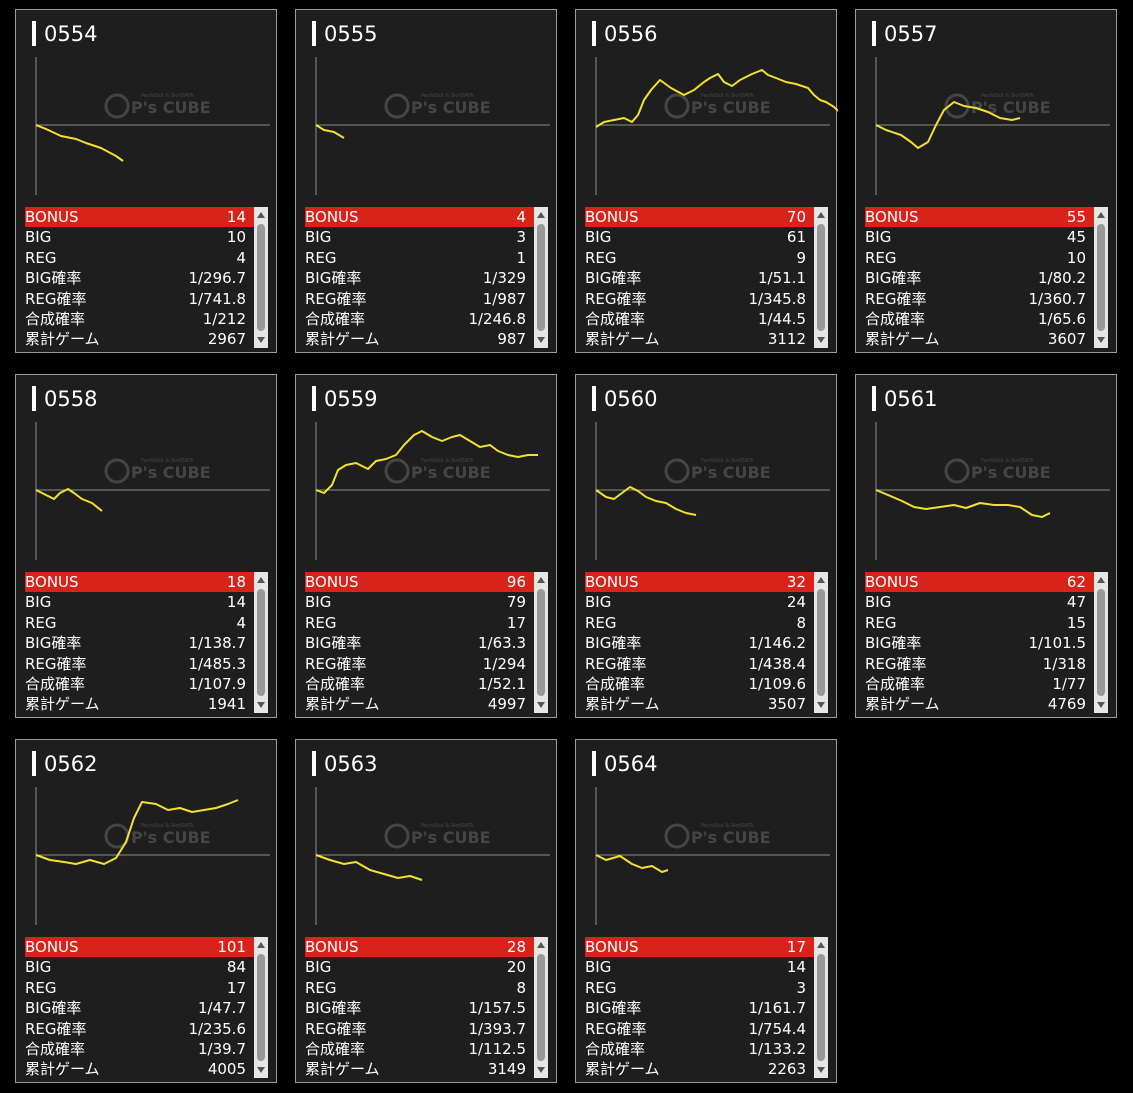  I want to click on stat-value: 1/296.7, so click(217, 278).